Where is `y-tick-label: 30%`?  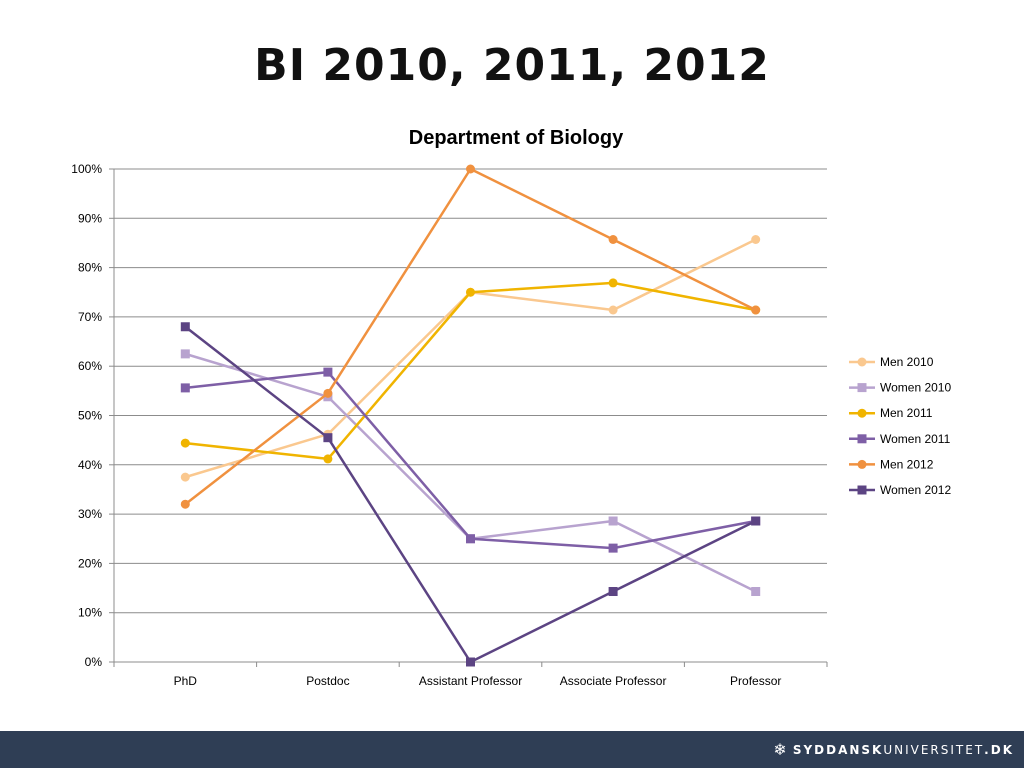 y-tick-label: 30% is located at coordinates (90, 514).